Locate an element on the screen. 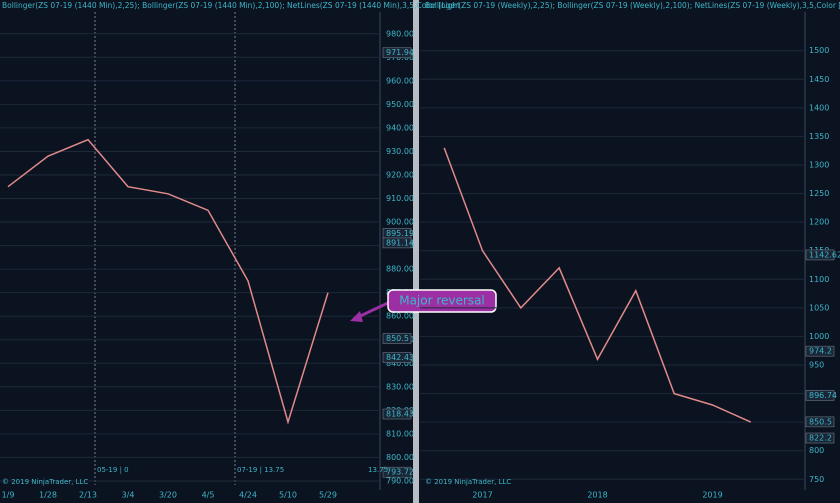  x-tick-label: 4/24 is located at coordinates (248, 495).